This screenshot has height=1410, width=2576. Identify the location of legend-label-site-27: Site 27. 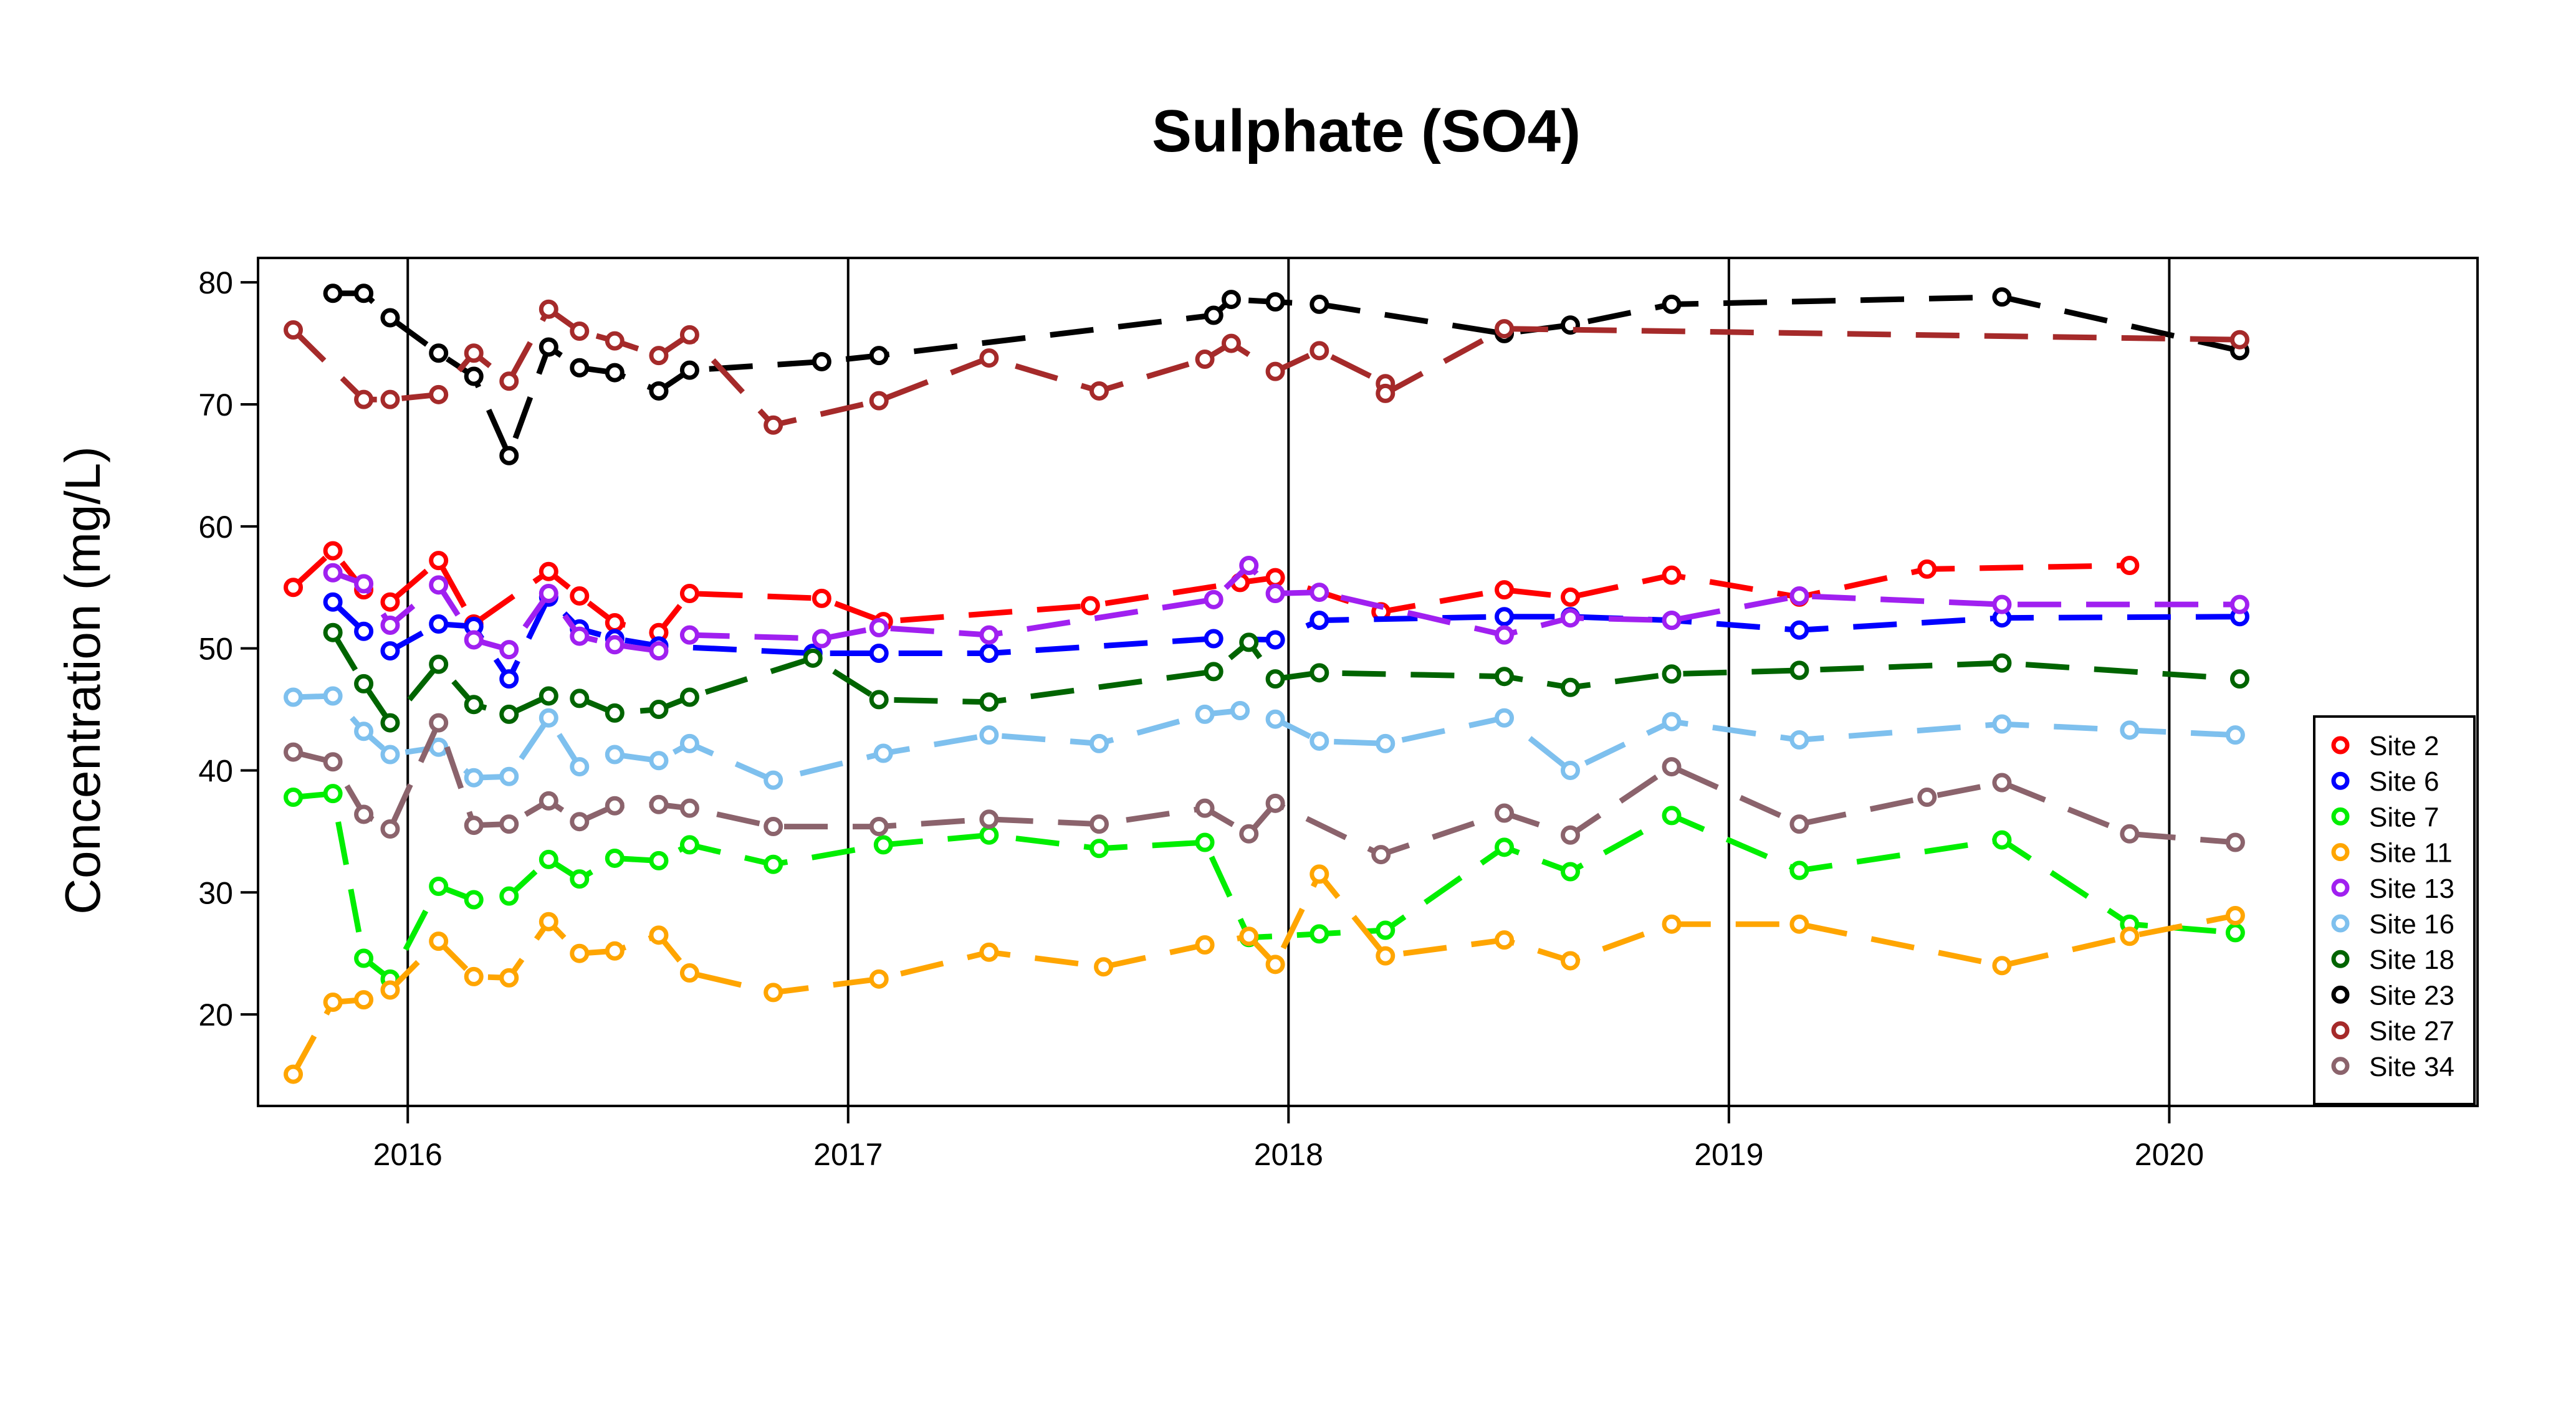
(2411, 1031).